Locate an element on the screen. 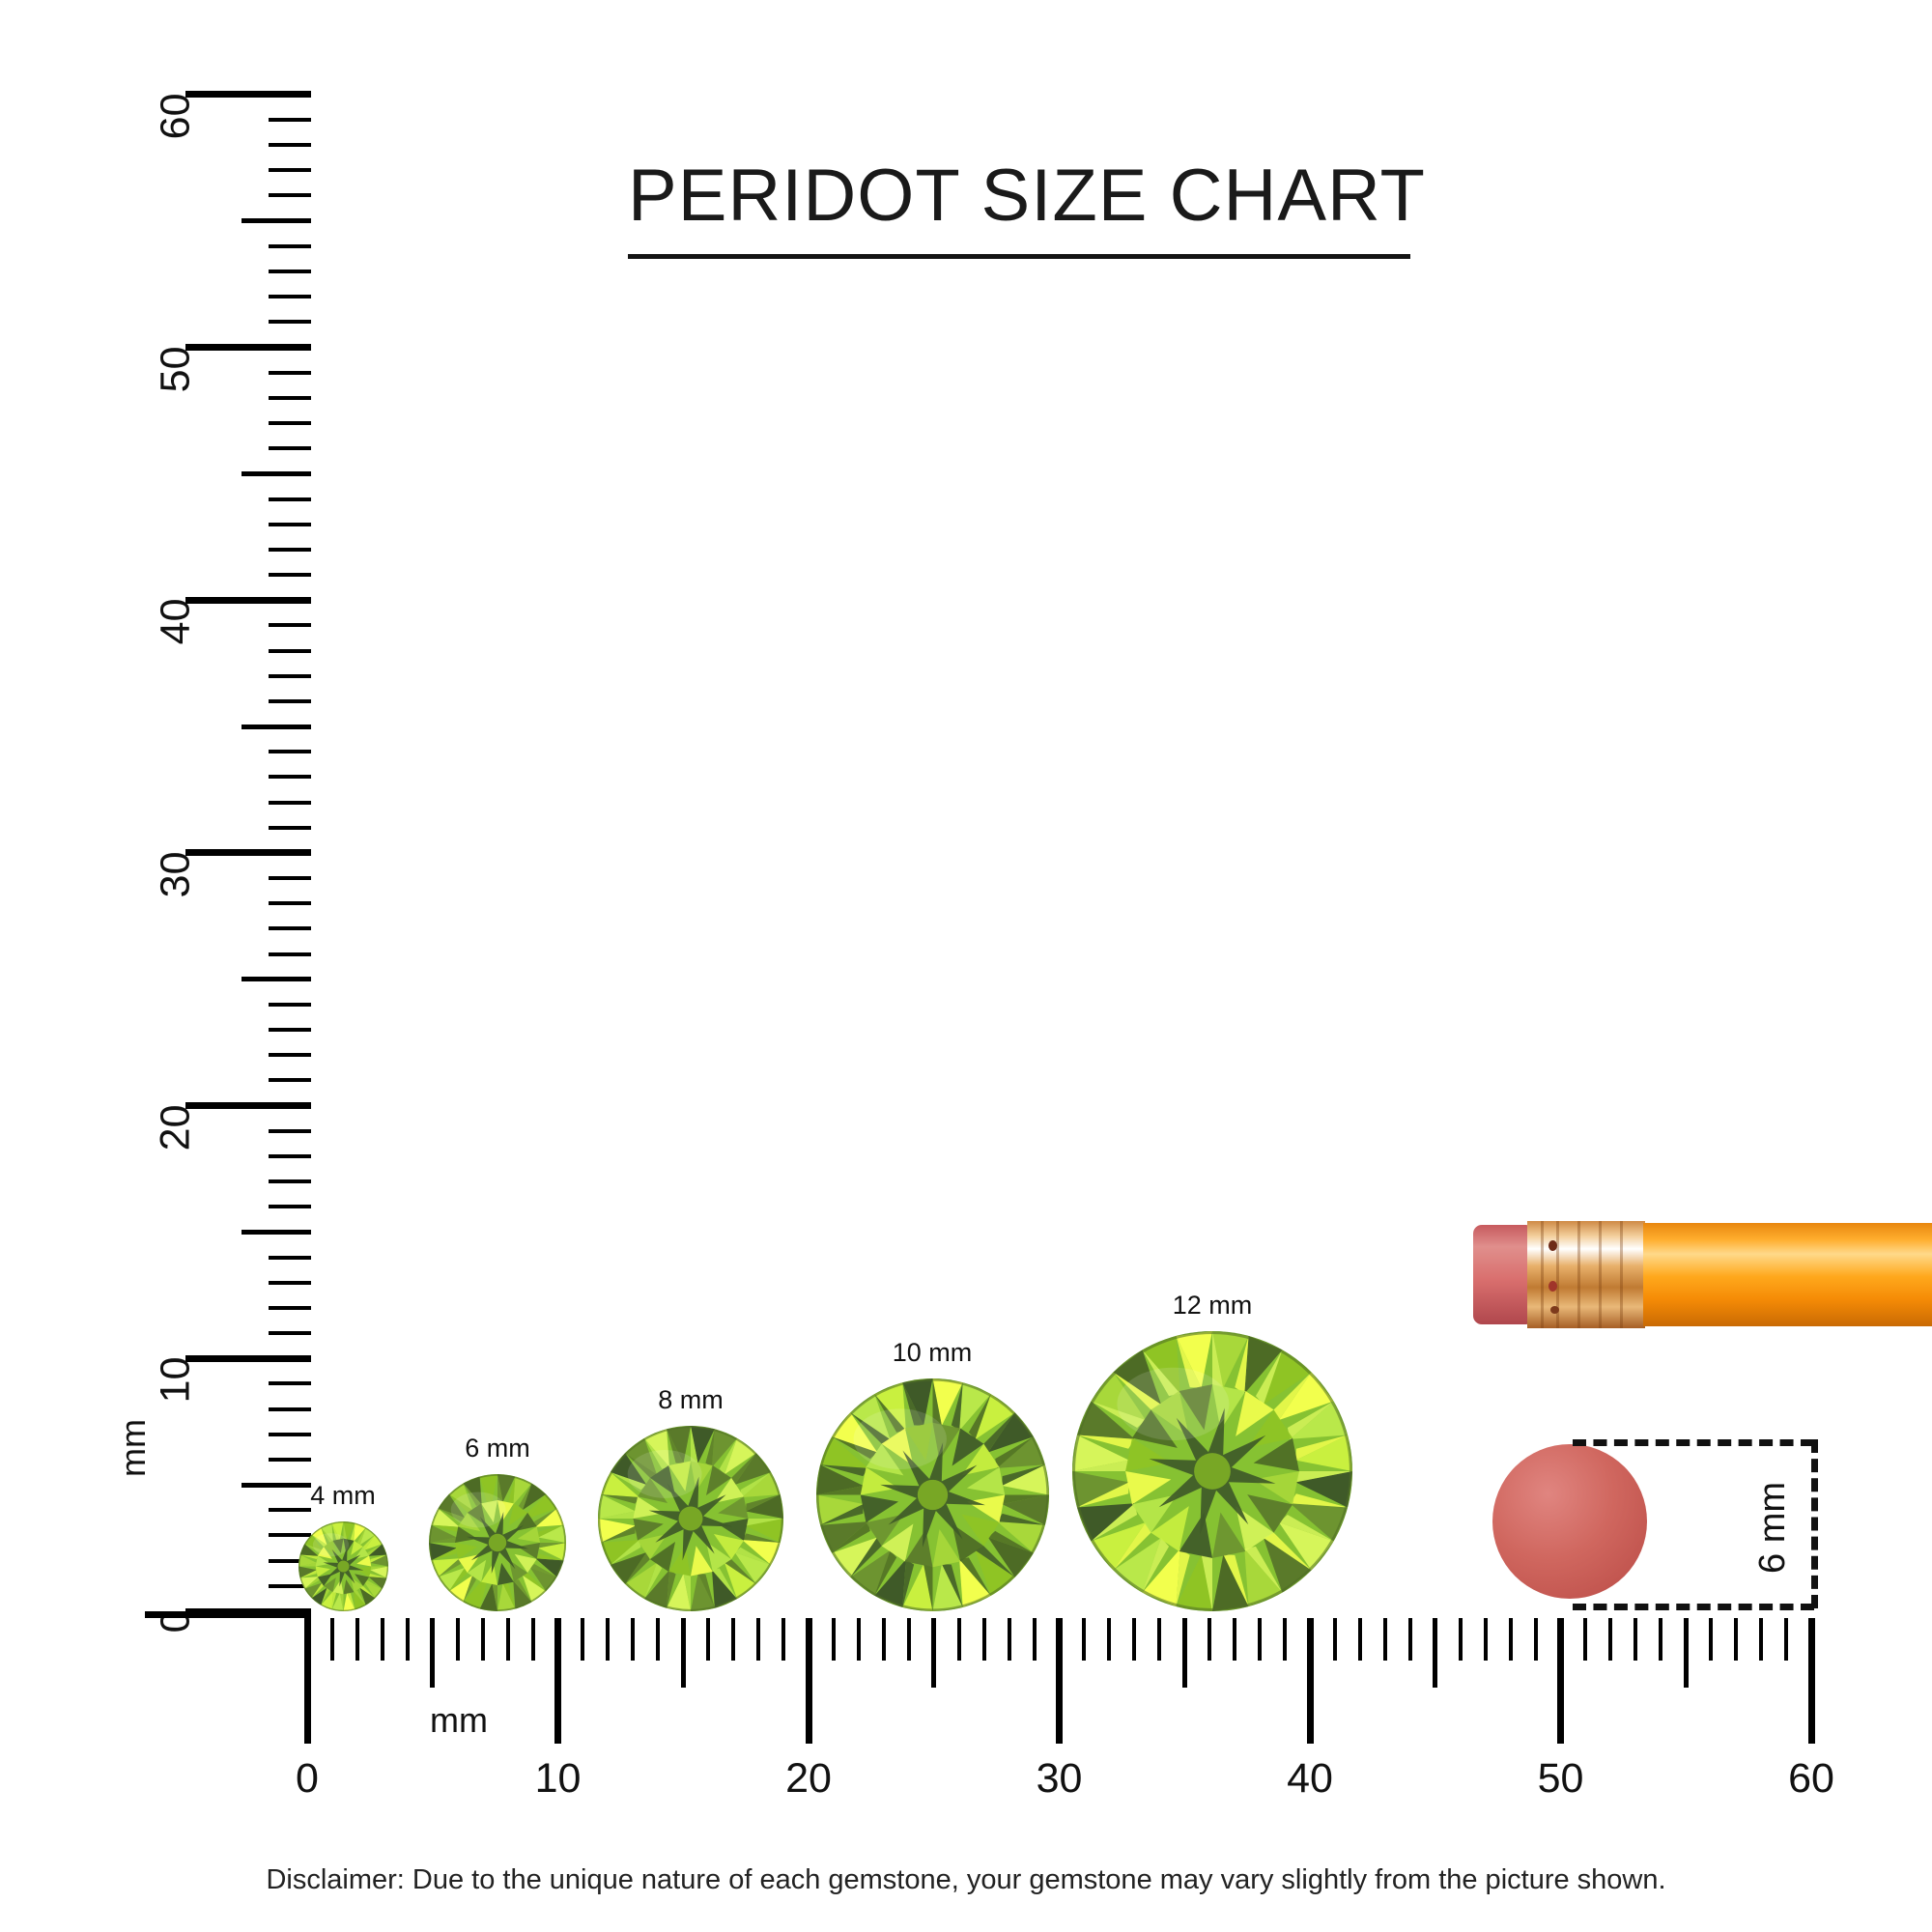 The height and width of the screenshot is (1932, 1932). gemstone-10mm: 10 mm is located at coordinates (932, 1474).